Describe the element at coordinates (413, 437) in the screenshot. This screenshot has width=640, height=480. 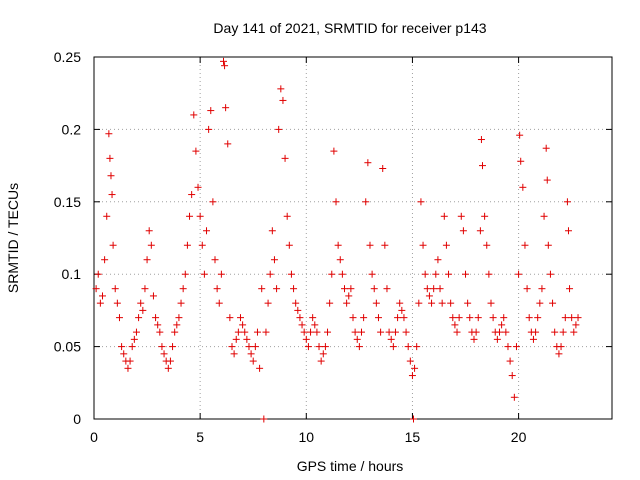
I see `x-tick-label: 15` at that location.